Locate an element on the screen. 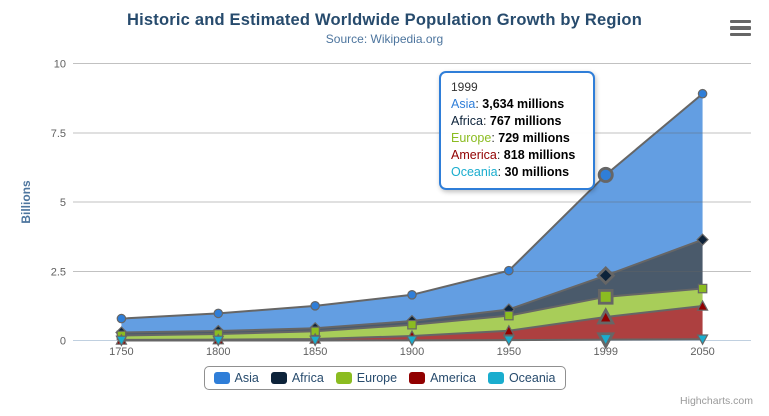 This screenshot has height=416, width=769. legend-label: Europe is located at coordinates (377, 378).